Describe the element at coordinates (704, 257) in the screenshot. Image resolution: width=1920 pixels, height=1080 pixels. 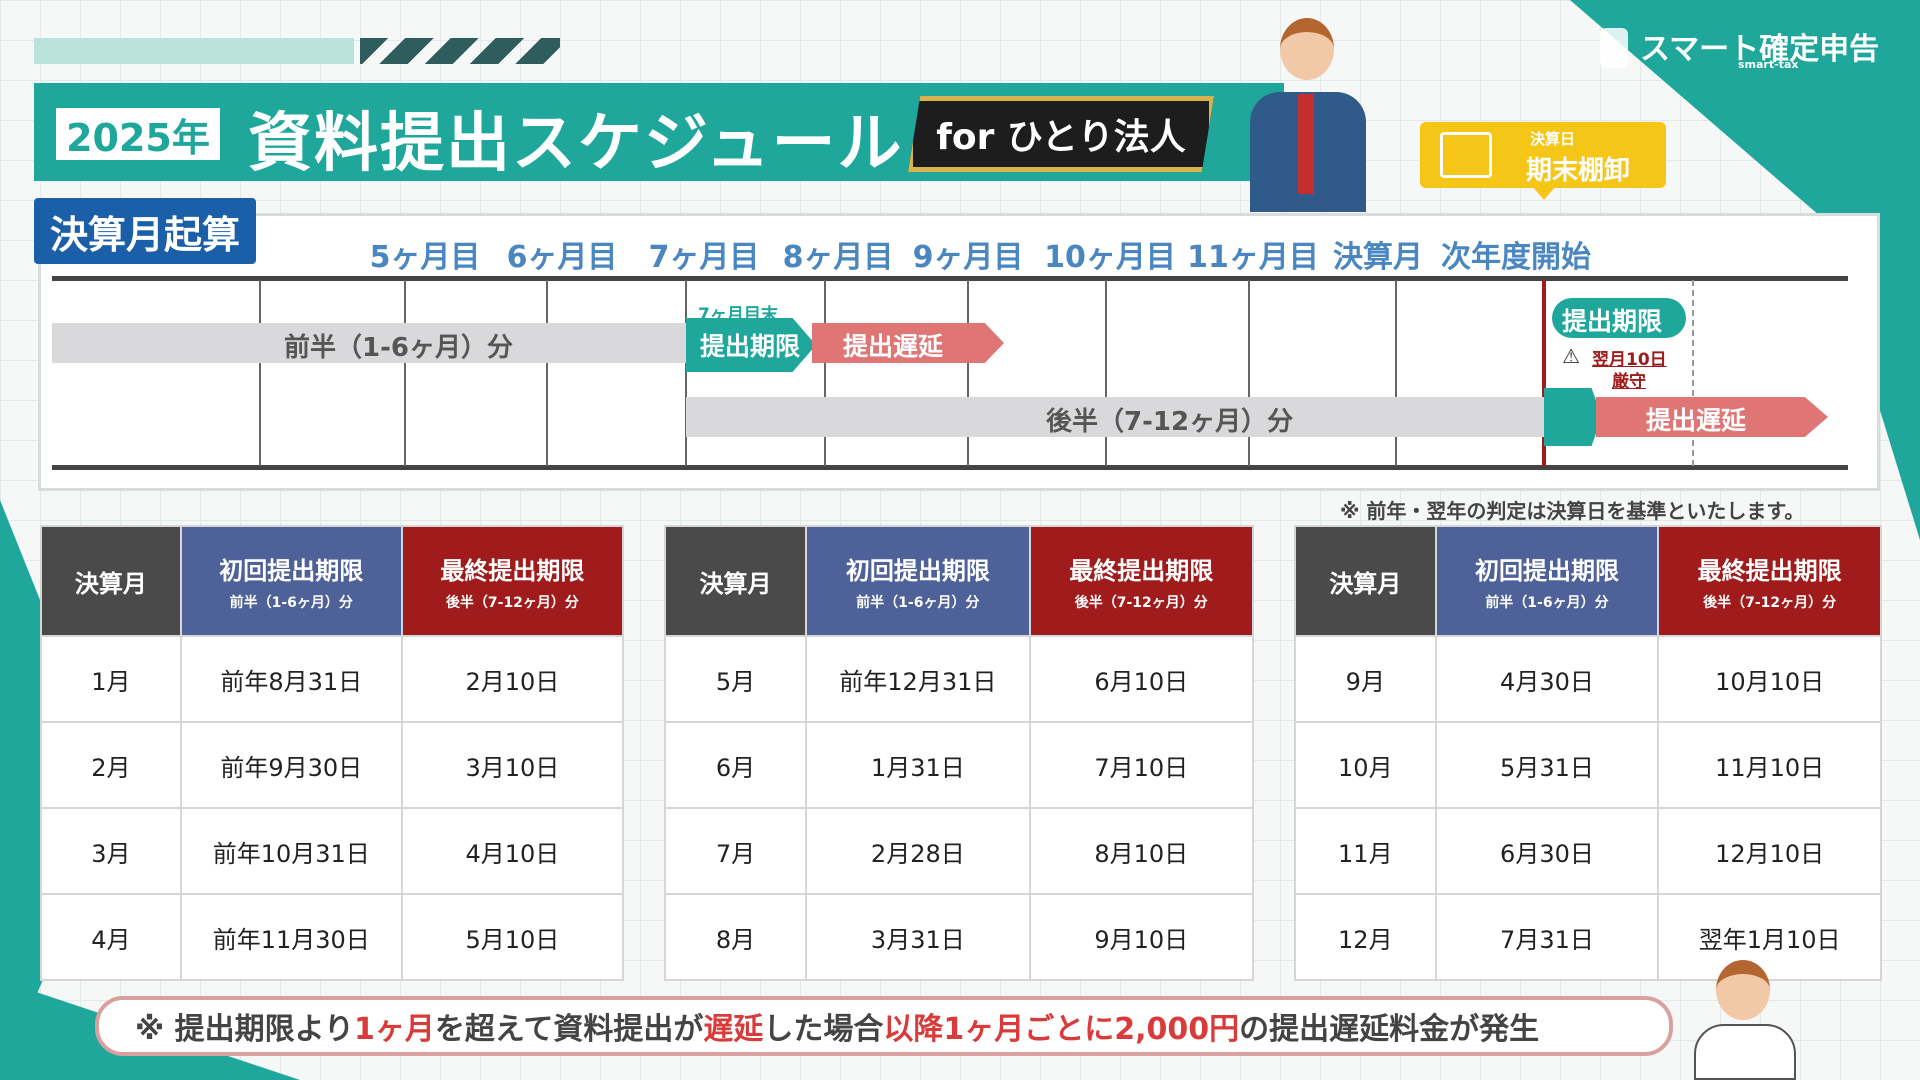
I see `month-label: 7ヶ月目` at that location.